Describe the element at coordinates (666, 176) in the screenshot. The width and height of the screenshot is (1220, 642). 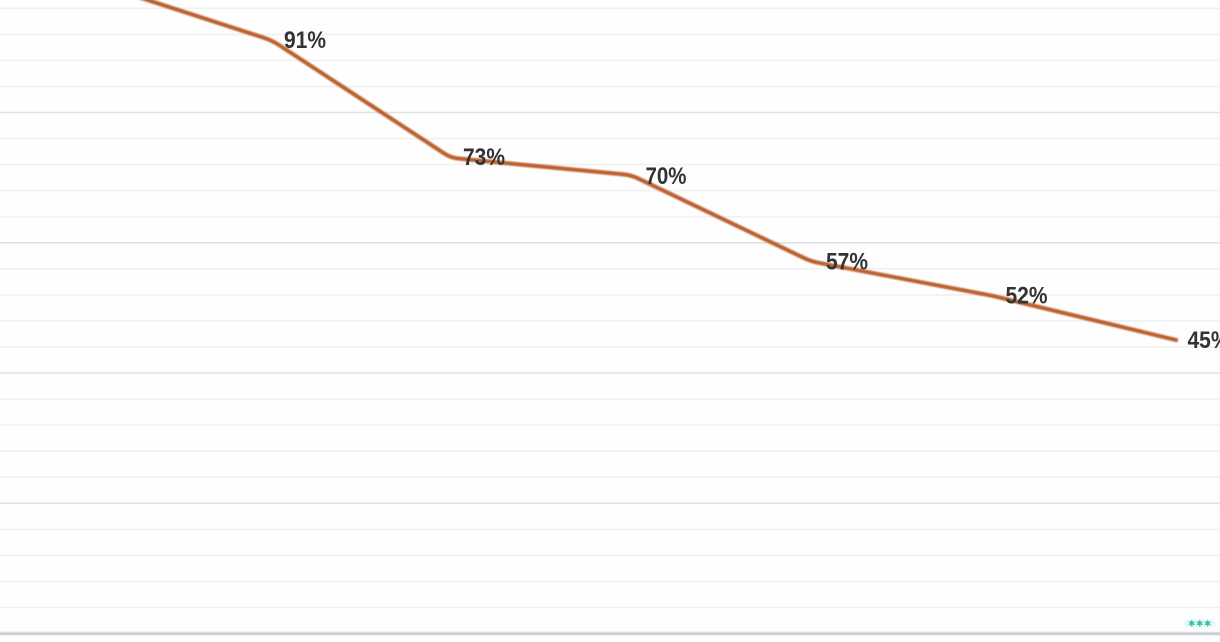
I see `svg-text: 70%` at that location.